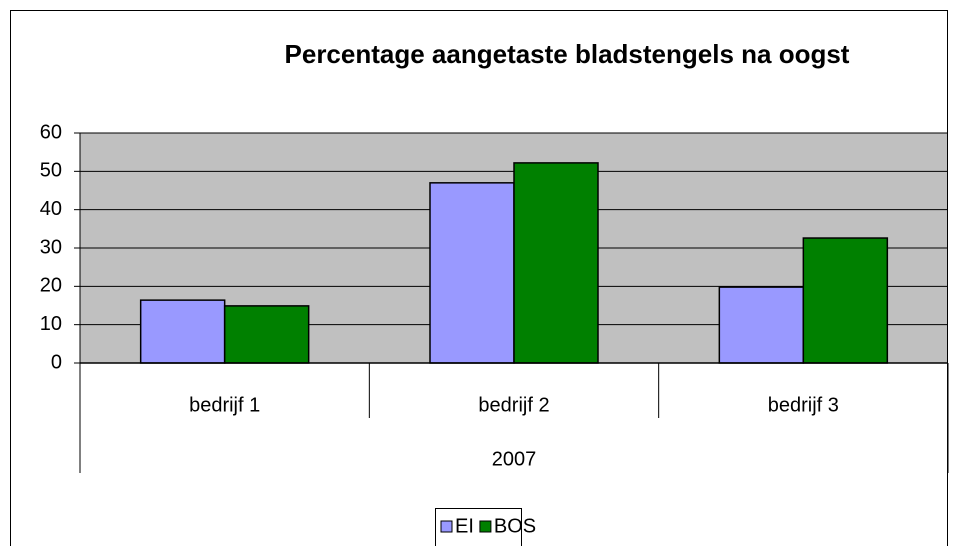 The image size is (954, 546). Describe the element at coordinates (51, 247) in the screenshot. I see `y-tick-label: 30` at that location.